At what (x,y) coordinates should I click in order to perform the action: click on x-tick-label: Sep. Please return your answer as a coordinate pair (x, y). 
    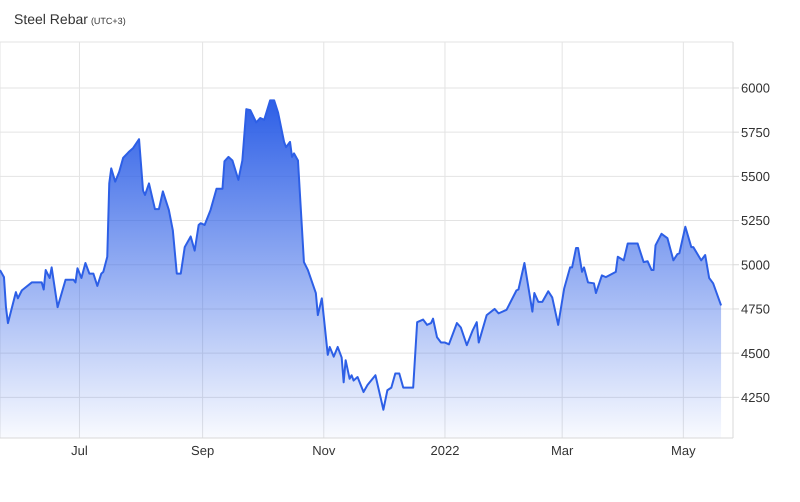
    Looking at the image, I should click on (202, 450).